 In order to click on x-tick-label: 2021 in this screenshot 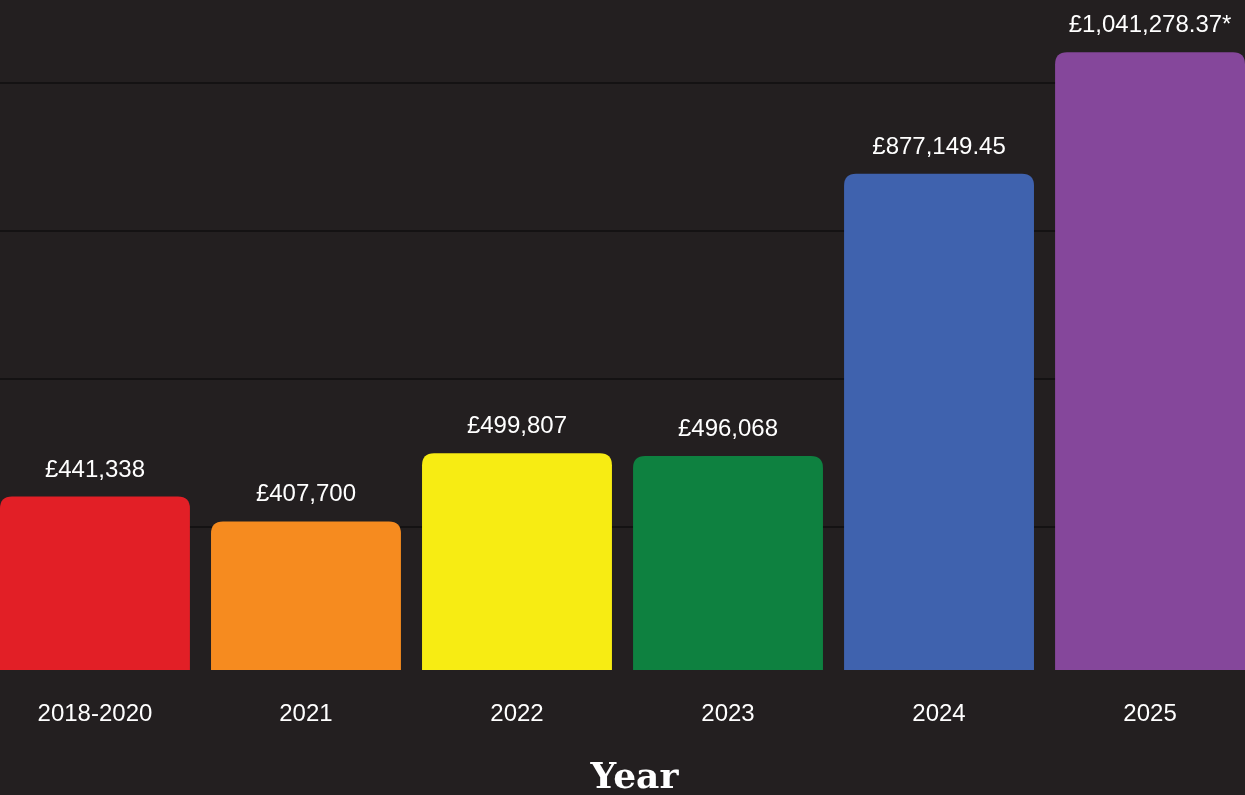, I will do `click(306, 712)`.